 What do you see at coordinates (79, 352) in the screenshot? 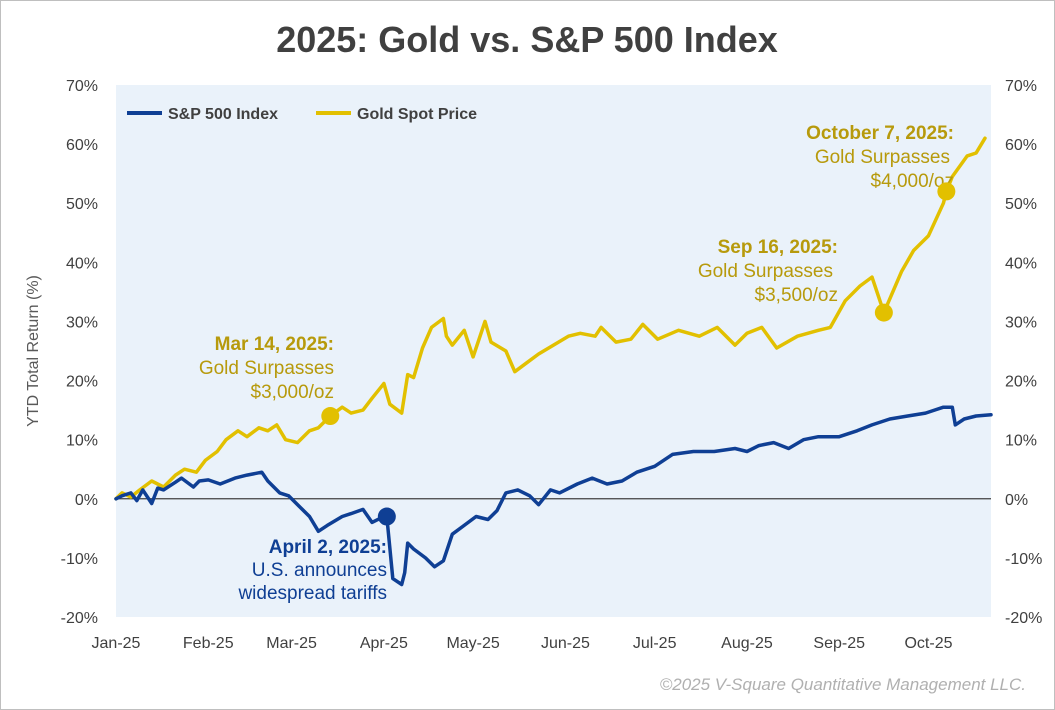
I see `y-axis-left: 70% 60% 50% 40% 30% 20% 10% 0% -10% -20%` at bounding box center [79, 352].